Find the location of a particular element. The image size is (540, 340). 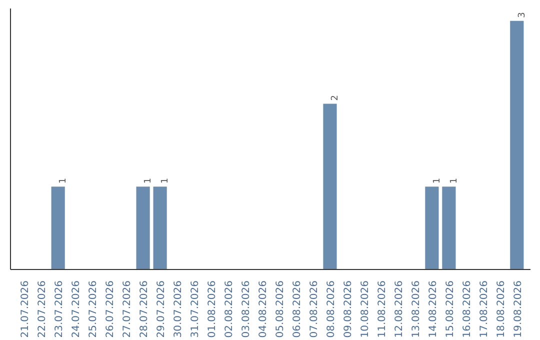

x-tick-label: 08.08.2026 is located at coordinates (331, 309).